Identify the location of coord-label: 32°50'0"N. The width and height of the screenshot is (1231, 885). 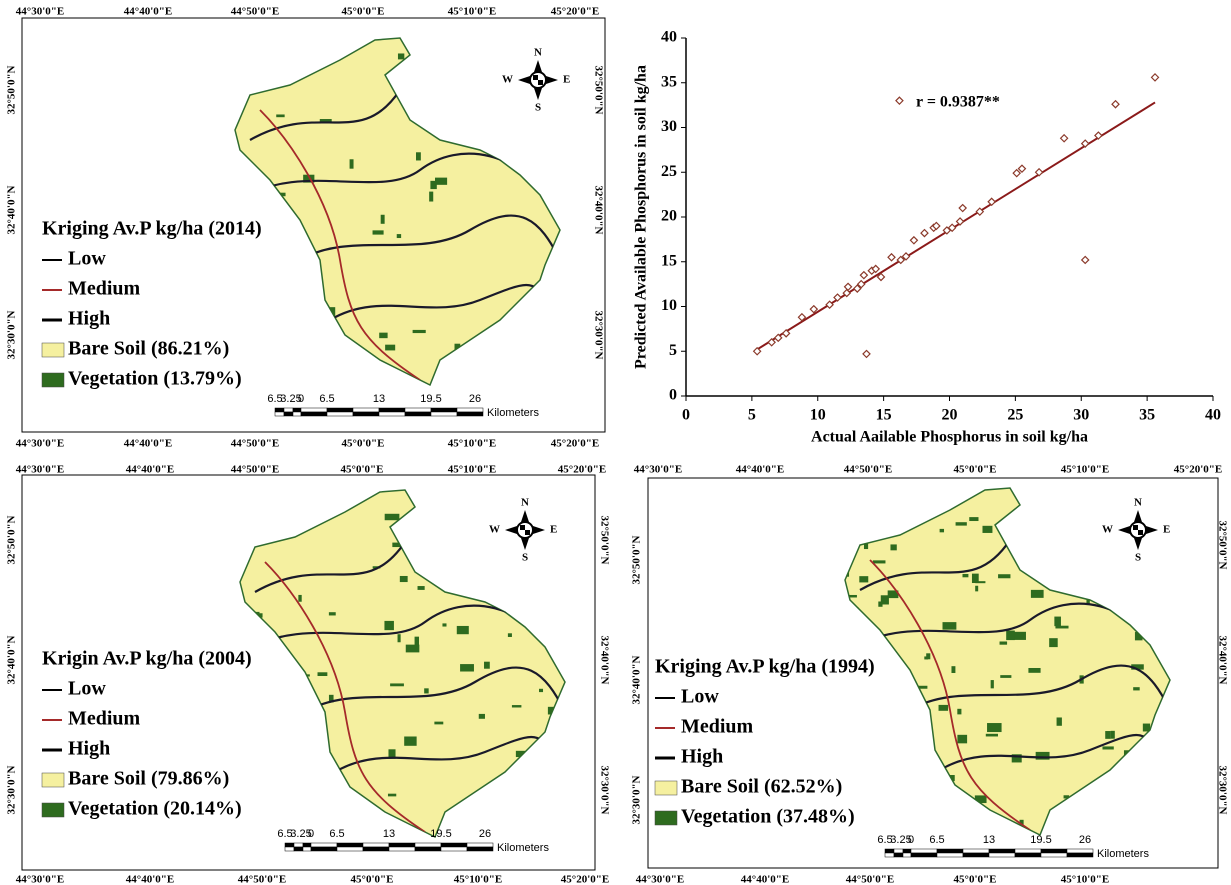
(598, 89).